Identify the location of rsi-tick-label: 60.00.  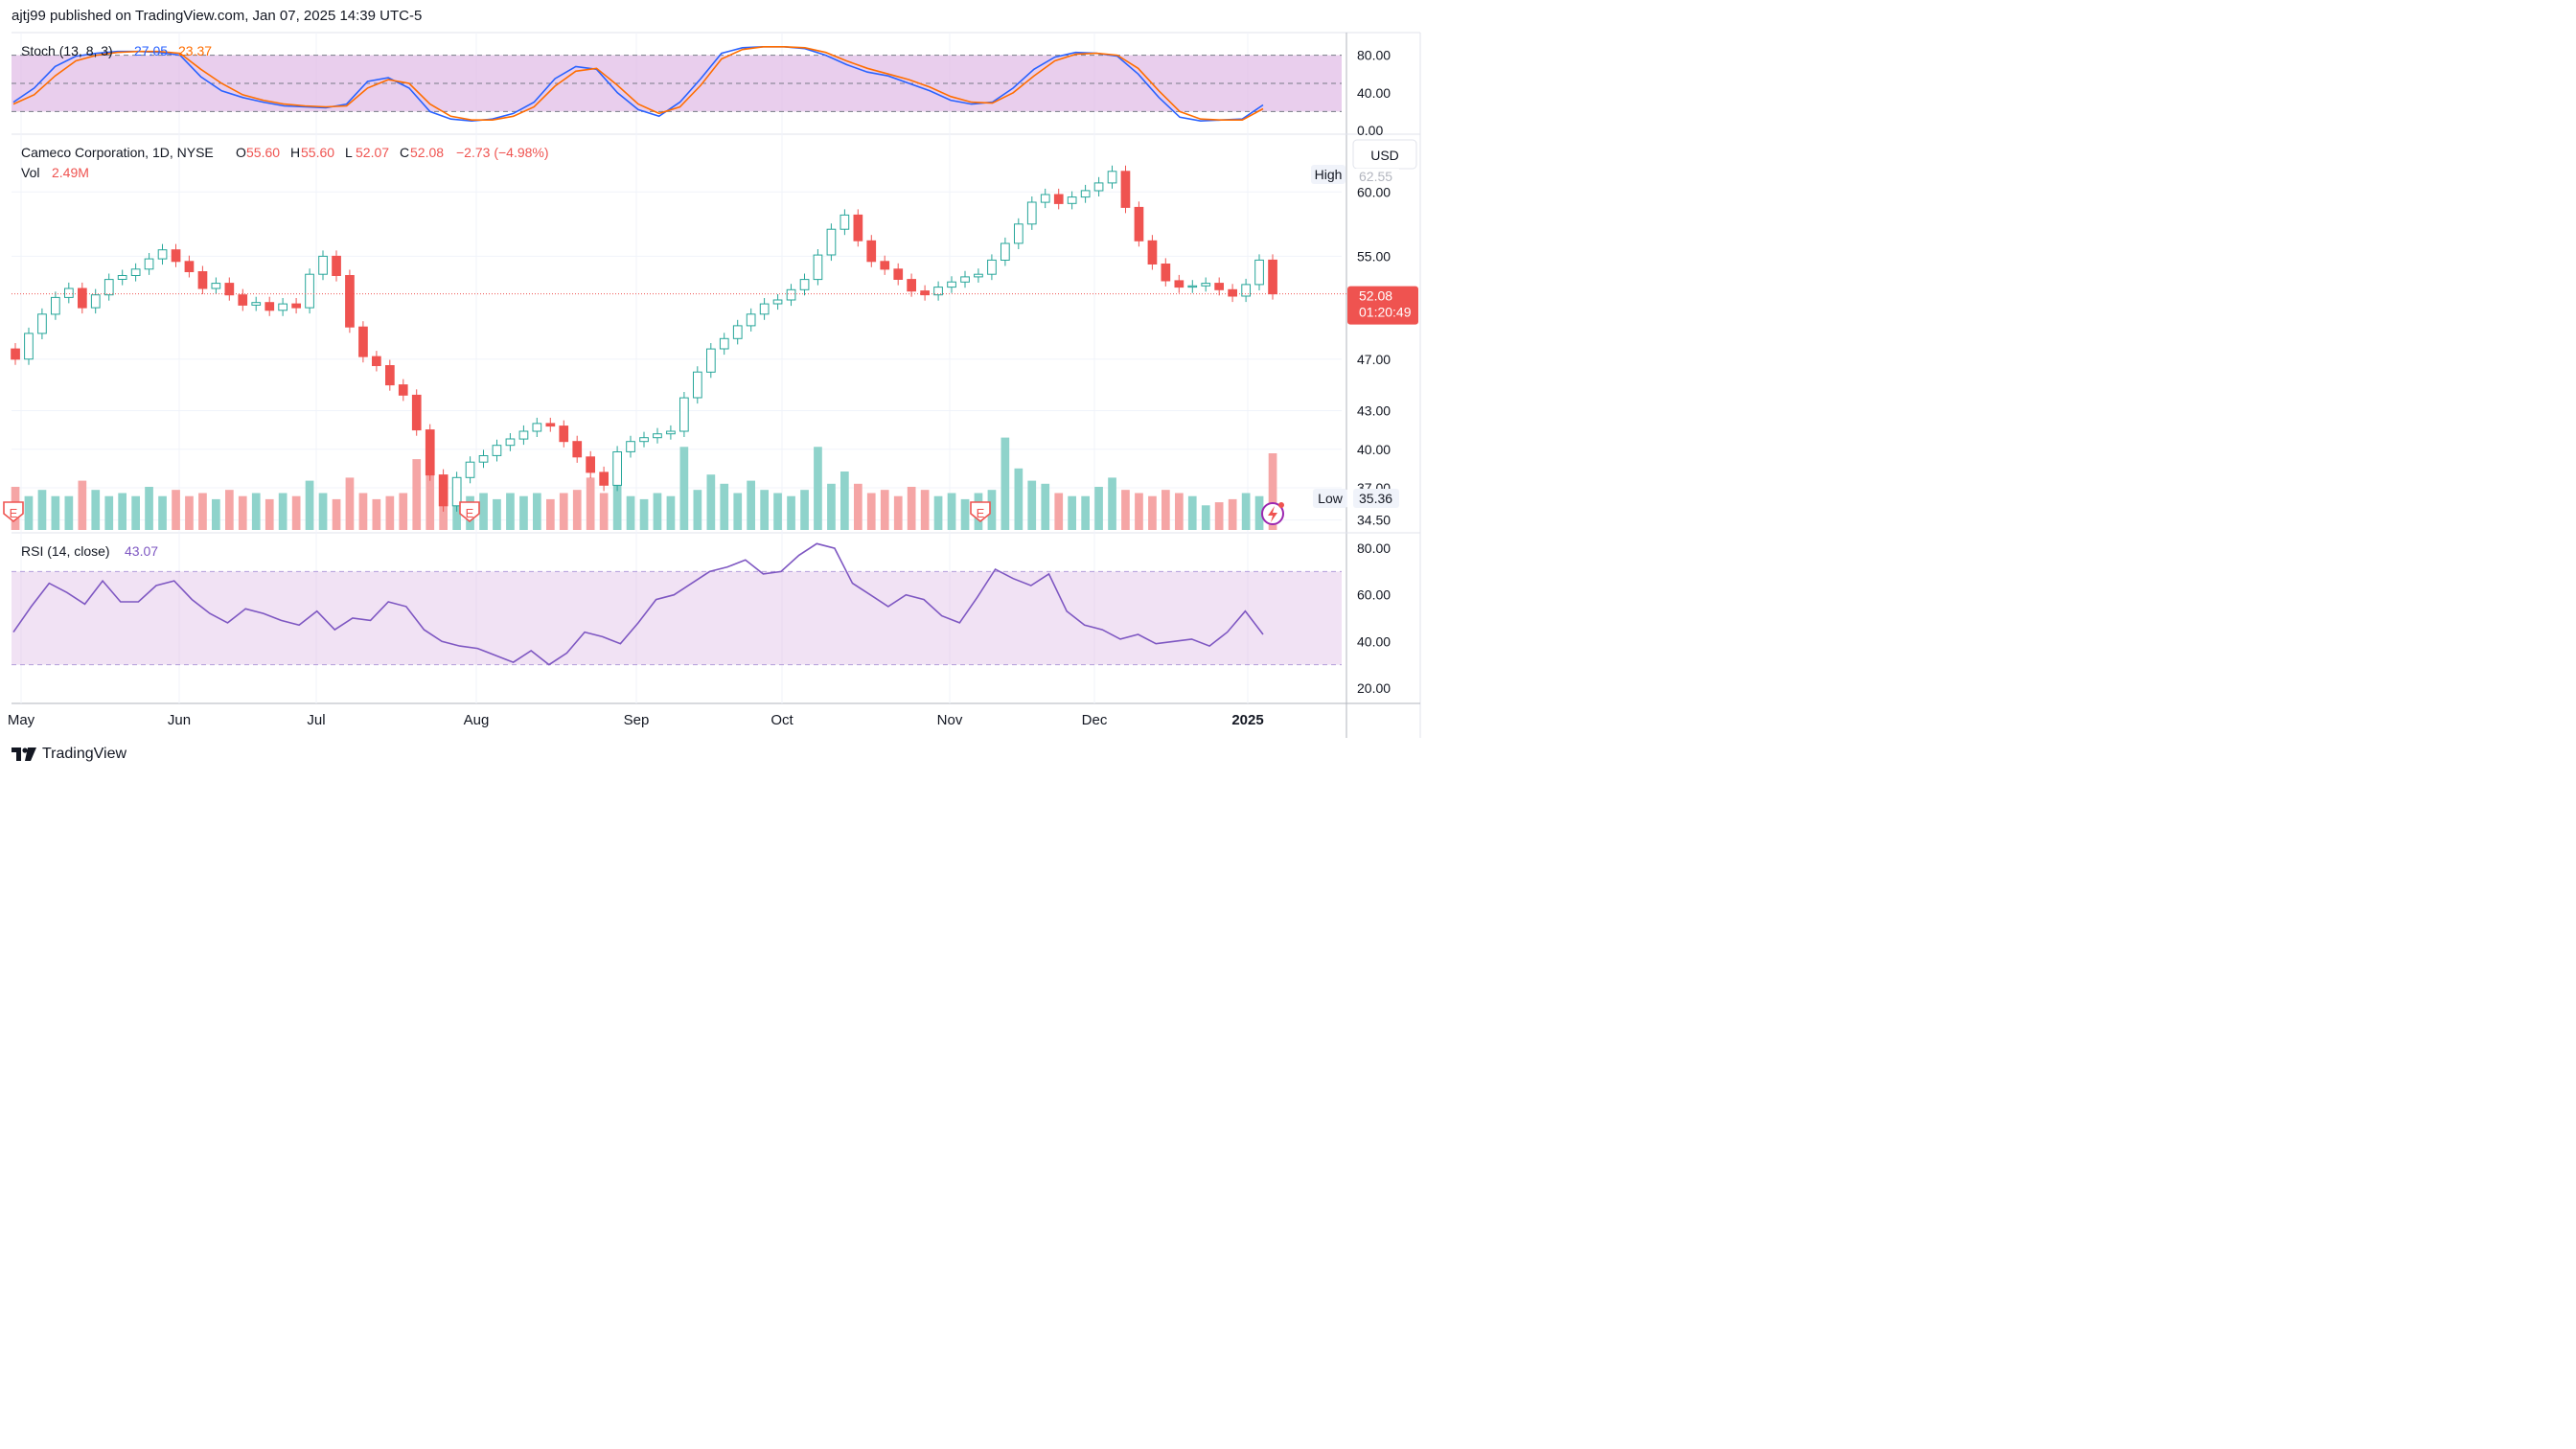
(1374, 595).